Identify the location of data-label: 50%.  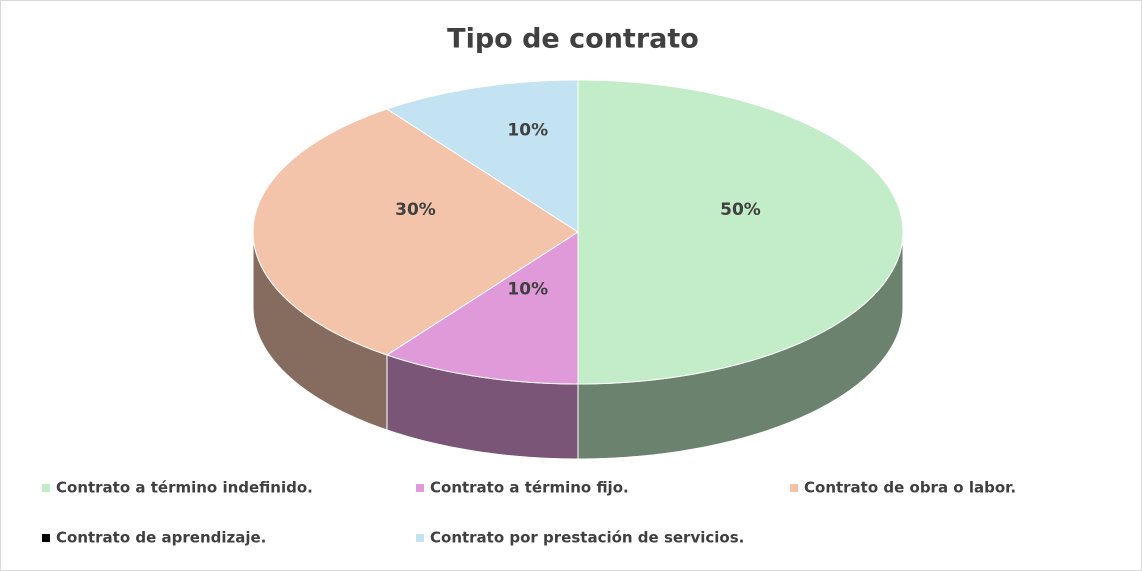
(740, 210).